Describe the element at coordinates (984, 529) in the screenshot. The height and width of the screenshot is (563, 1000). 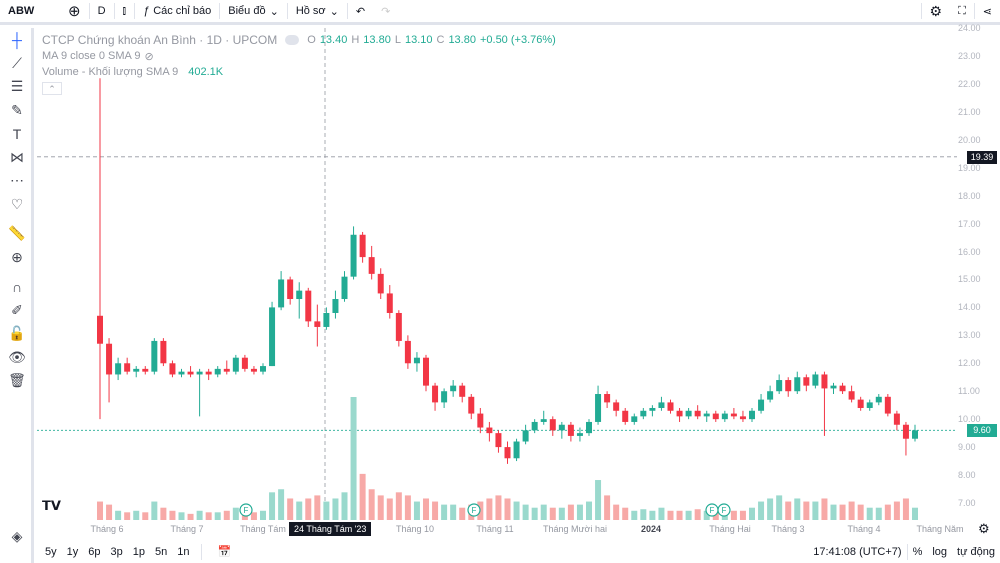
I see `axis-settings-button: ⚙` at that location.